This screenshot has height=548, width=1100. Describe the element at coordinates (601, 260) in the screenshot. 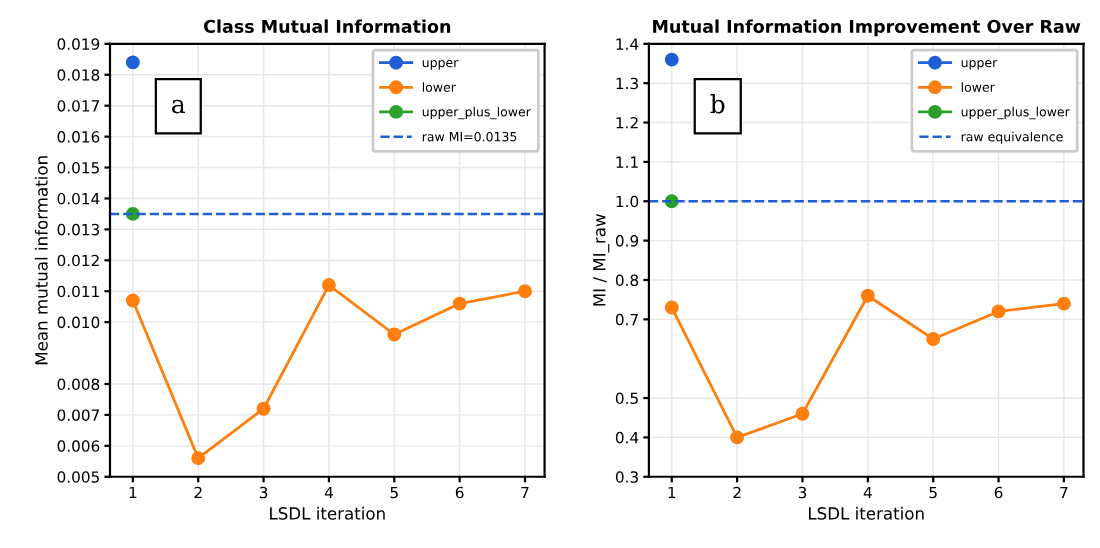

I see `y-axis-title: MI / MI_raw` at that location.